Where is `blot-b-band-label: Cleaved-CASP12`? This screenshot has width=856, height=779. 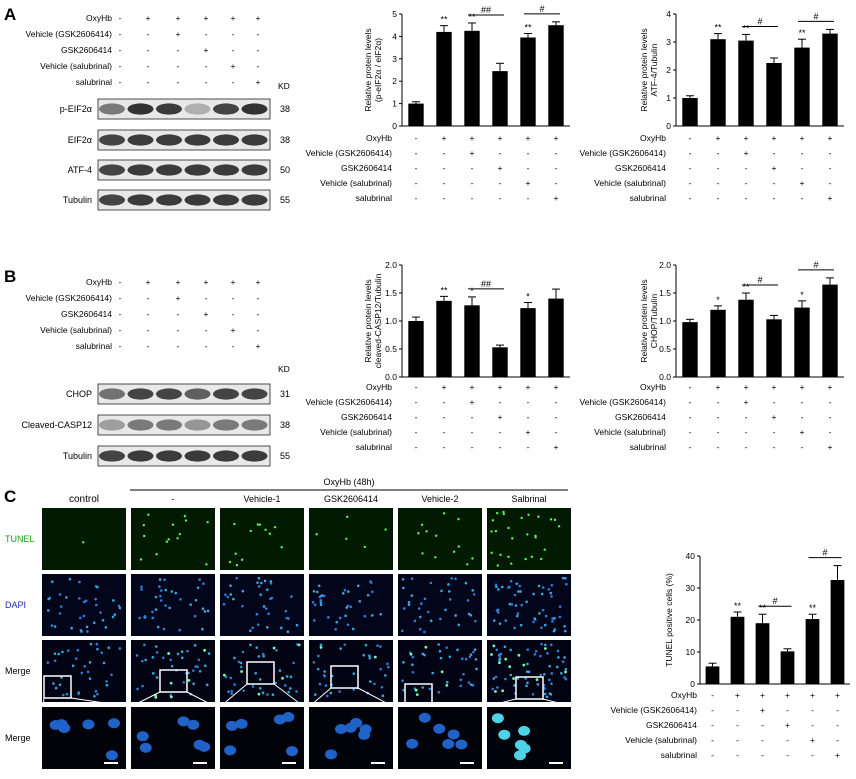 blot-b-band-label: Cleaved-CASP12 is located at coordinates (56, 425).